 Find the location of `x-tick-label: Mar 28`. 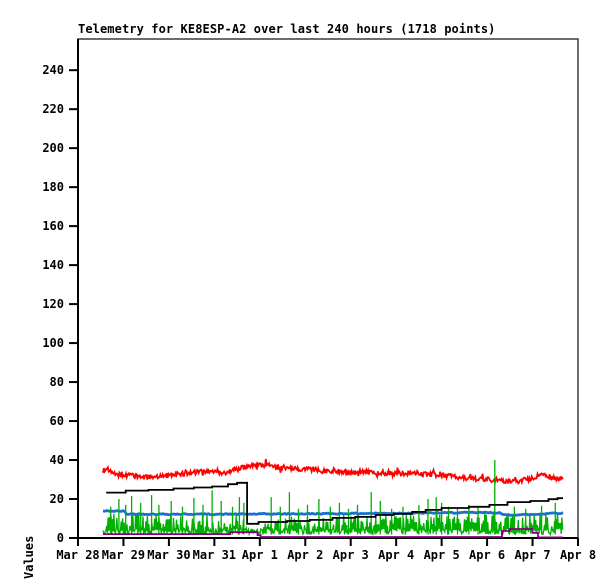

x-tick-label: Mar 28 is located at coordinates (77, 555).